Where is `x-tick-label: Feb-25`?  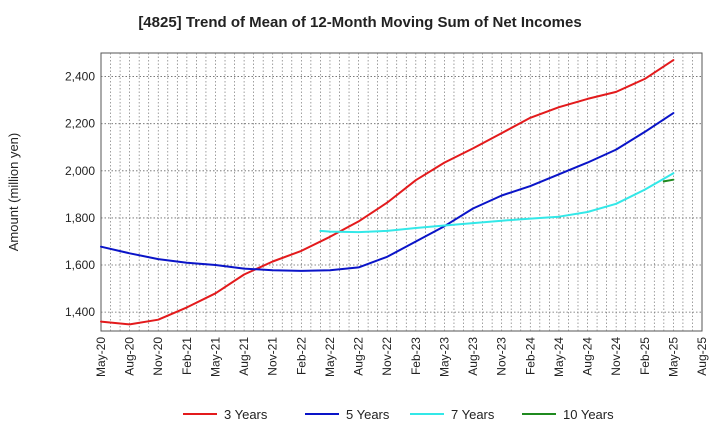 x-tick-label: Feb-25 is located at coordinates (645, 356).